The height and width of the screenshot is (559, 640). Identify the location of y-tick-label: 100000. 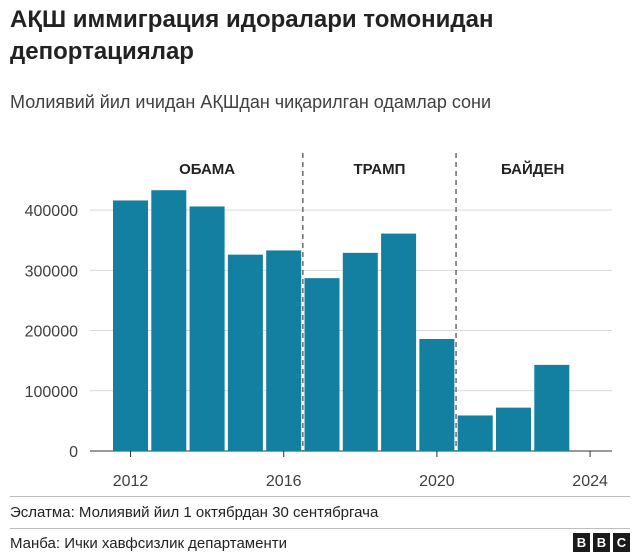
(51, 392).